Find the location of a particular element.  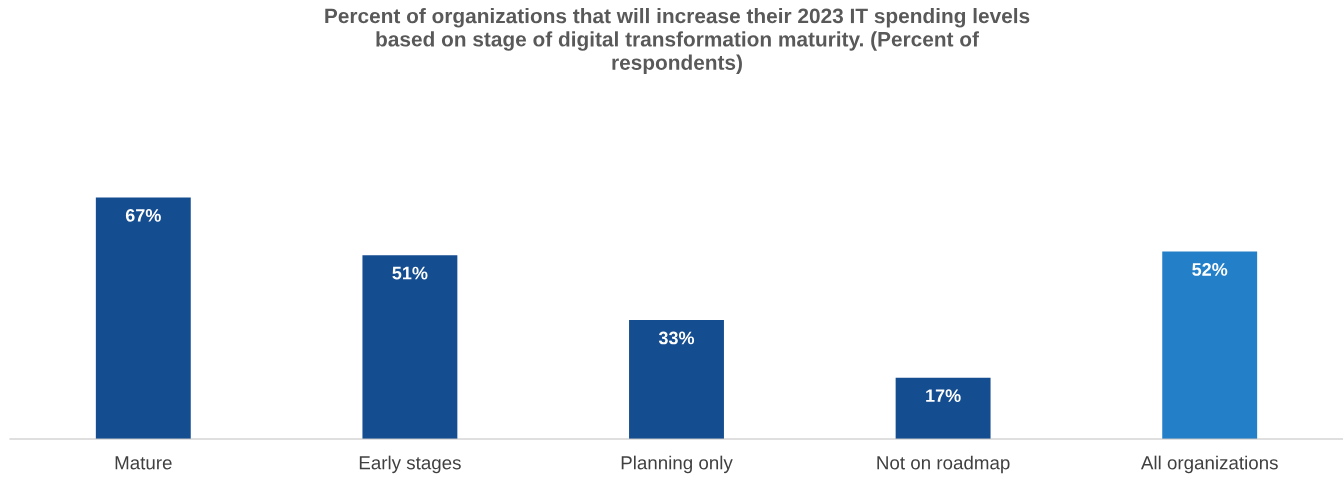

data-label: 67% is located at coordinates (143, 215).